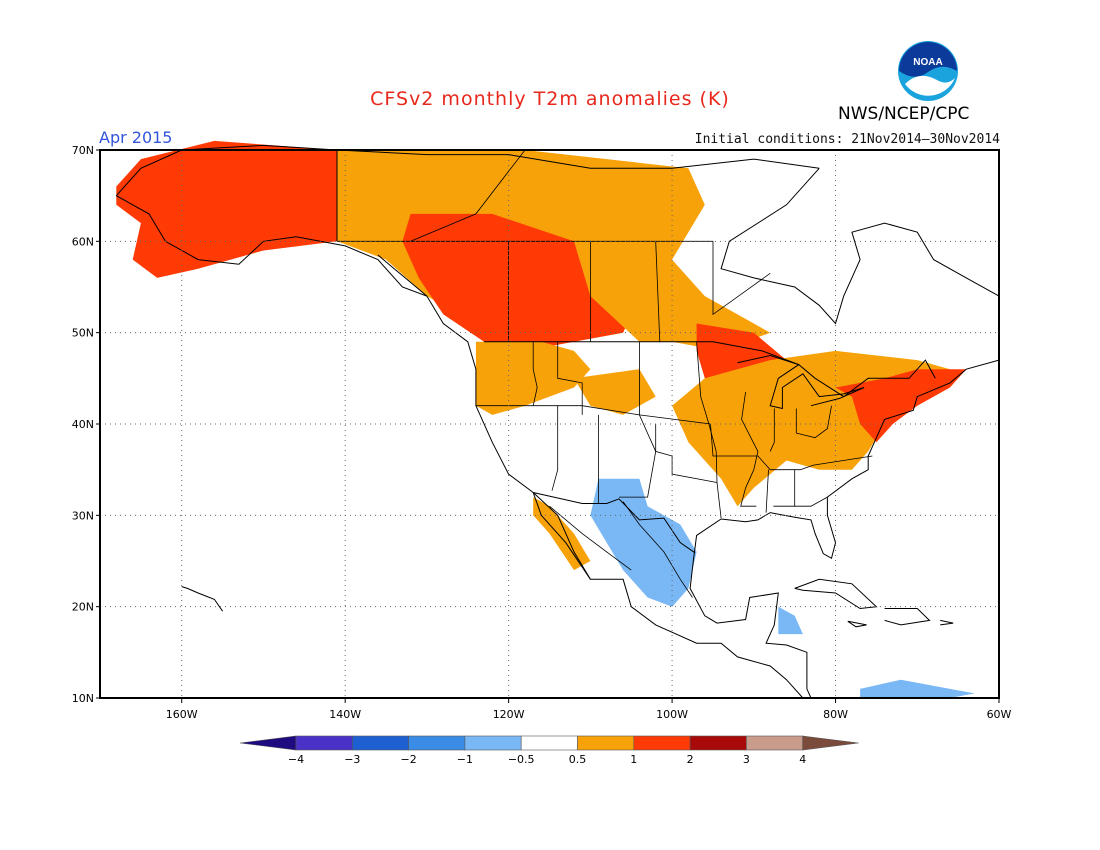  Describe the element at coordinates (83, 424) in the screenshot. I see `lat-tick-label: 40N` at that location.